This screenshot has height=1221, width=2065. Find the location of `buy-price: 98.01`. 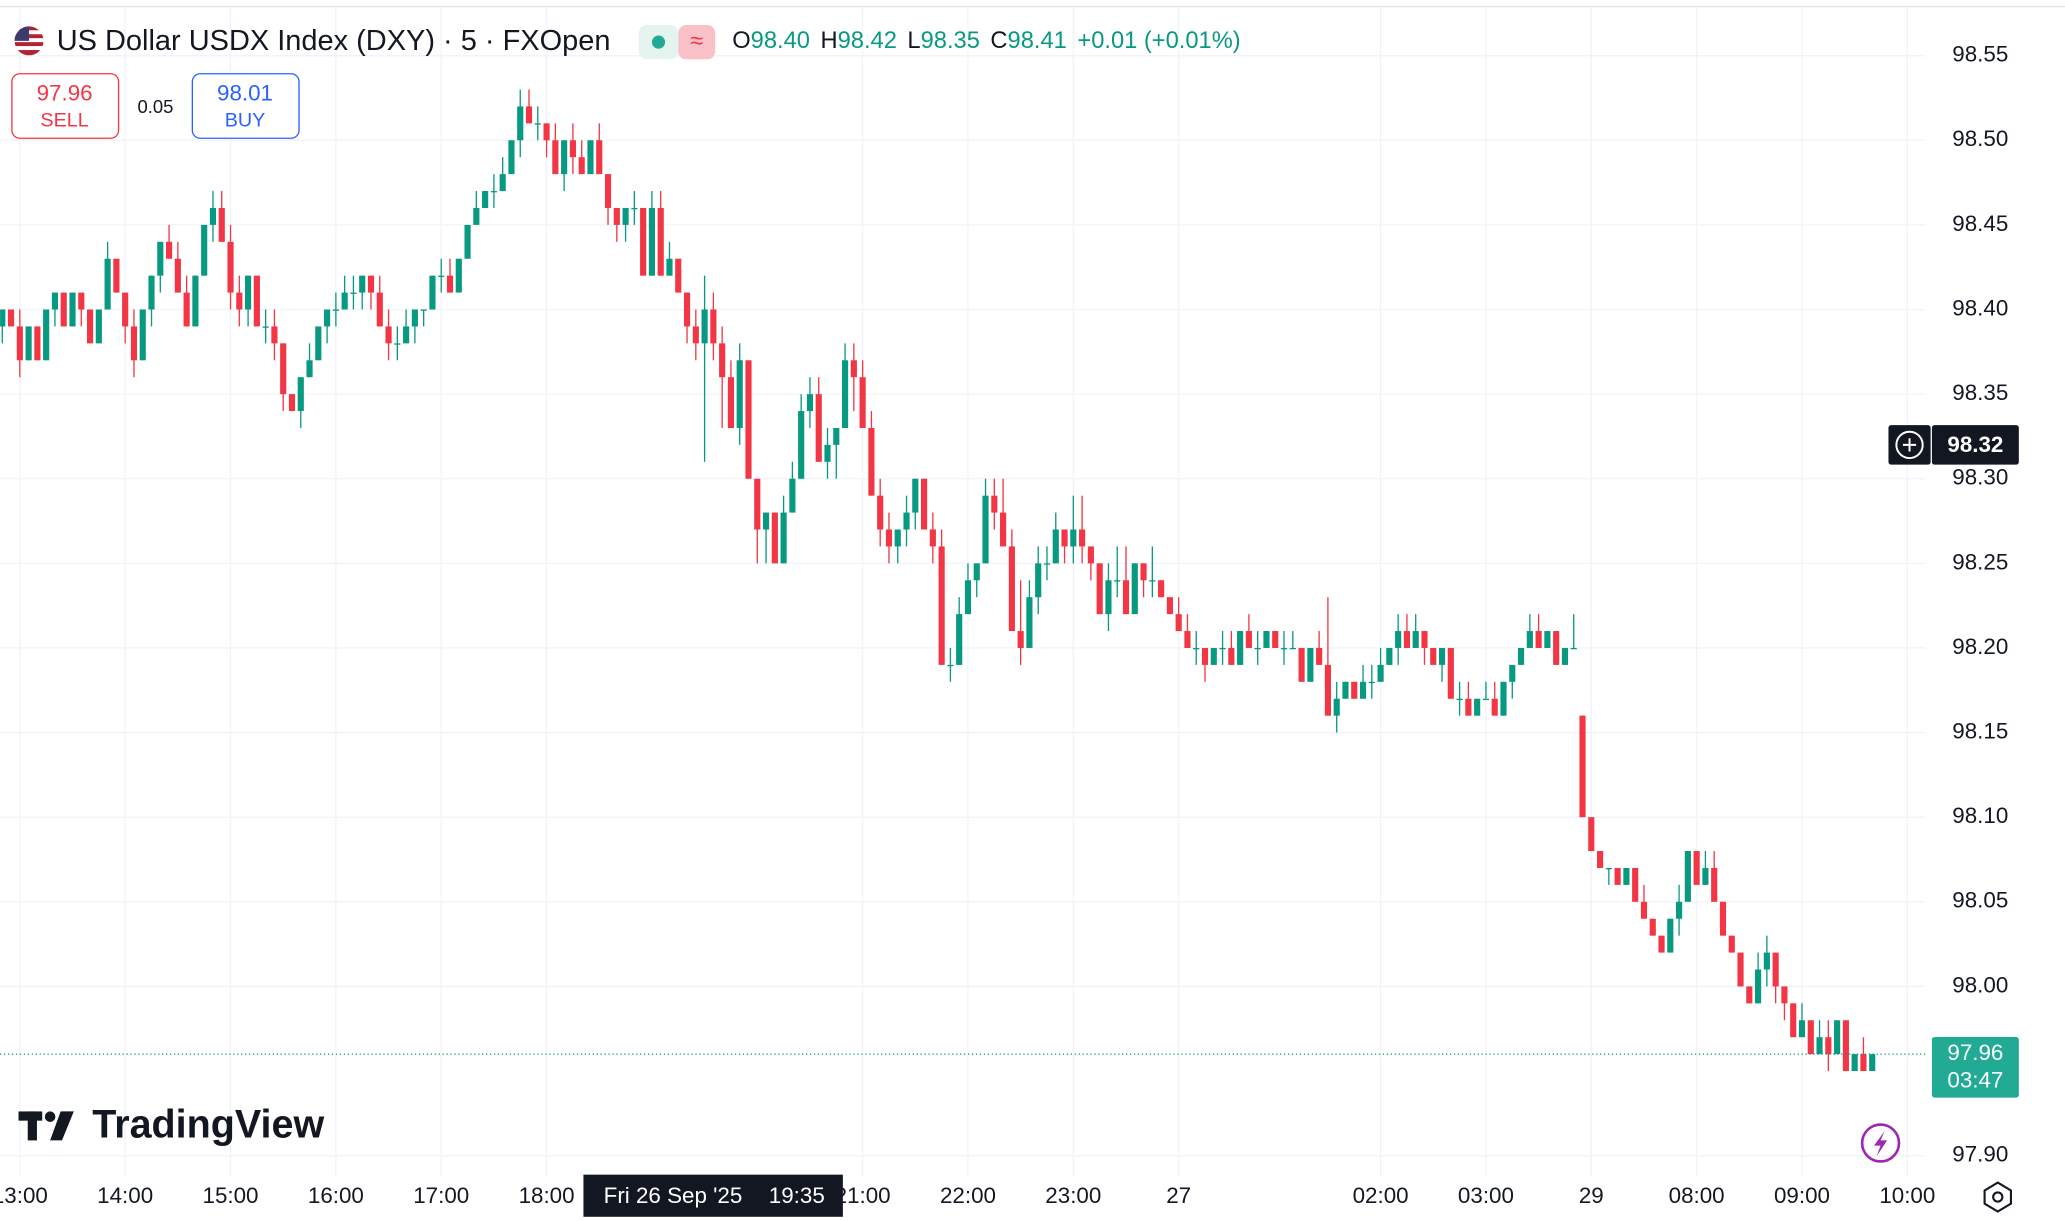

buy-price: 98.01 is located at coordinates (245, 93).